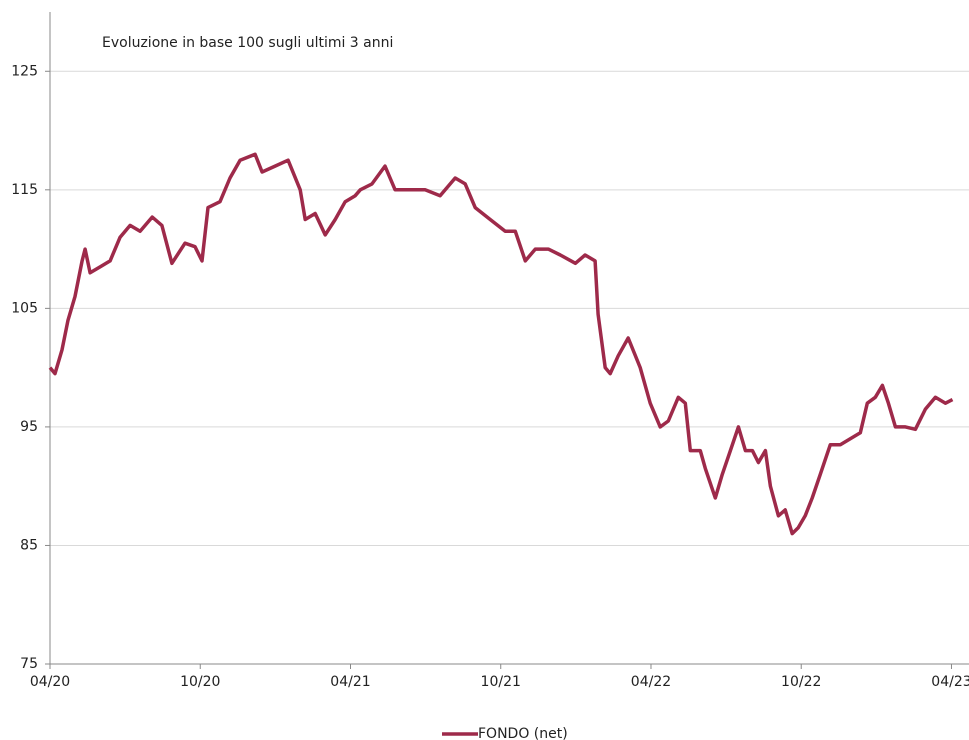  What do you see at coordinates (350, 682) in the screenshot?
I see `x-tick-label: 04/21` at bounding box center [350, 682].